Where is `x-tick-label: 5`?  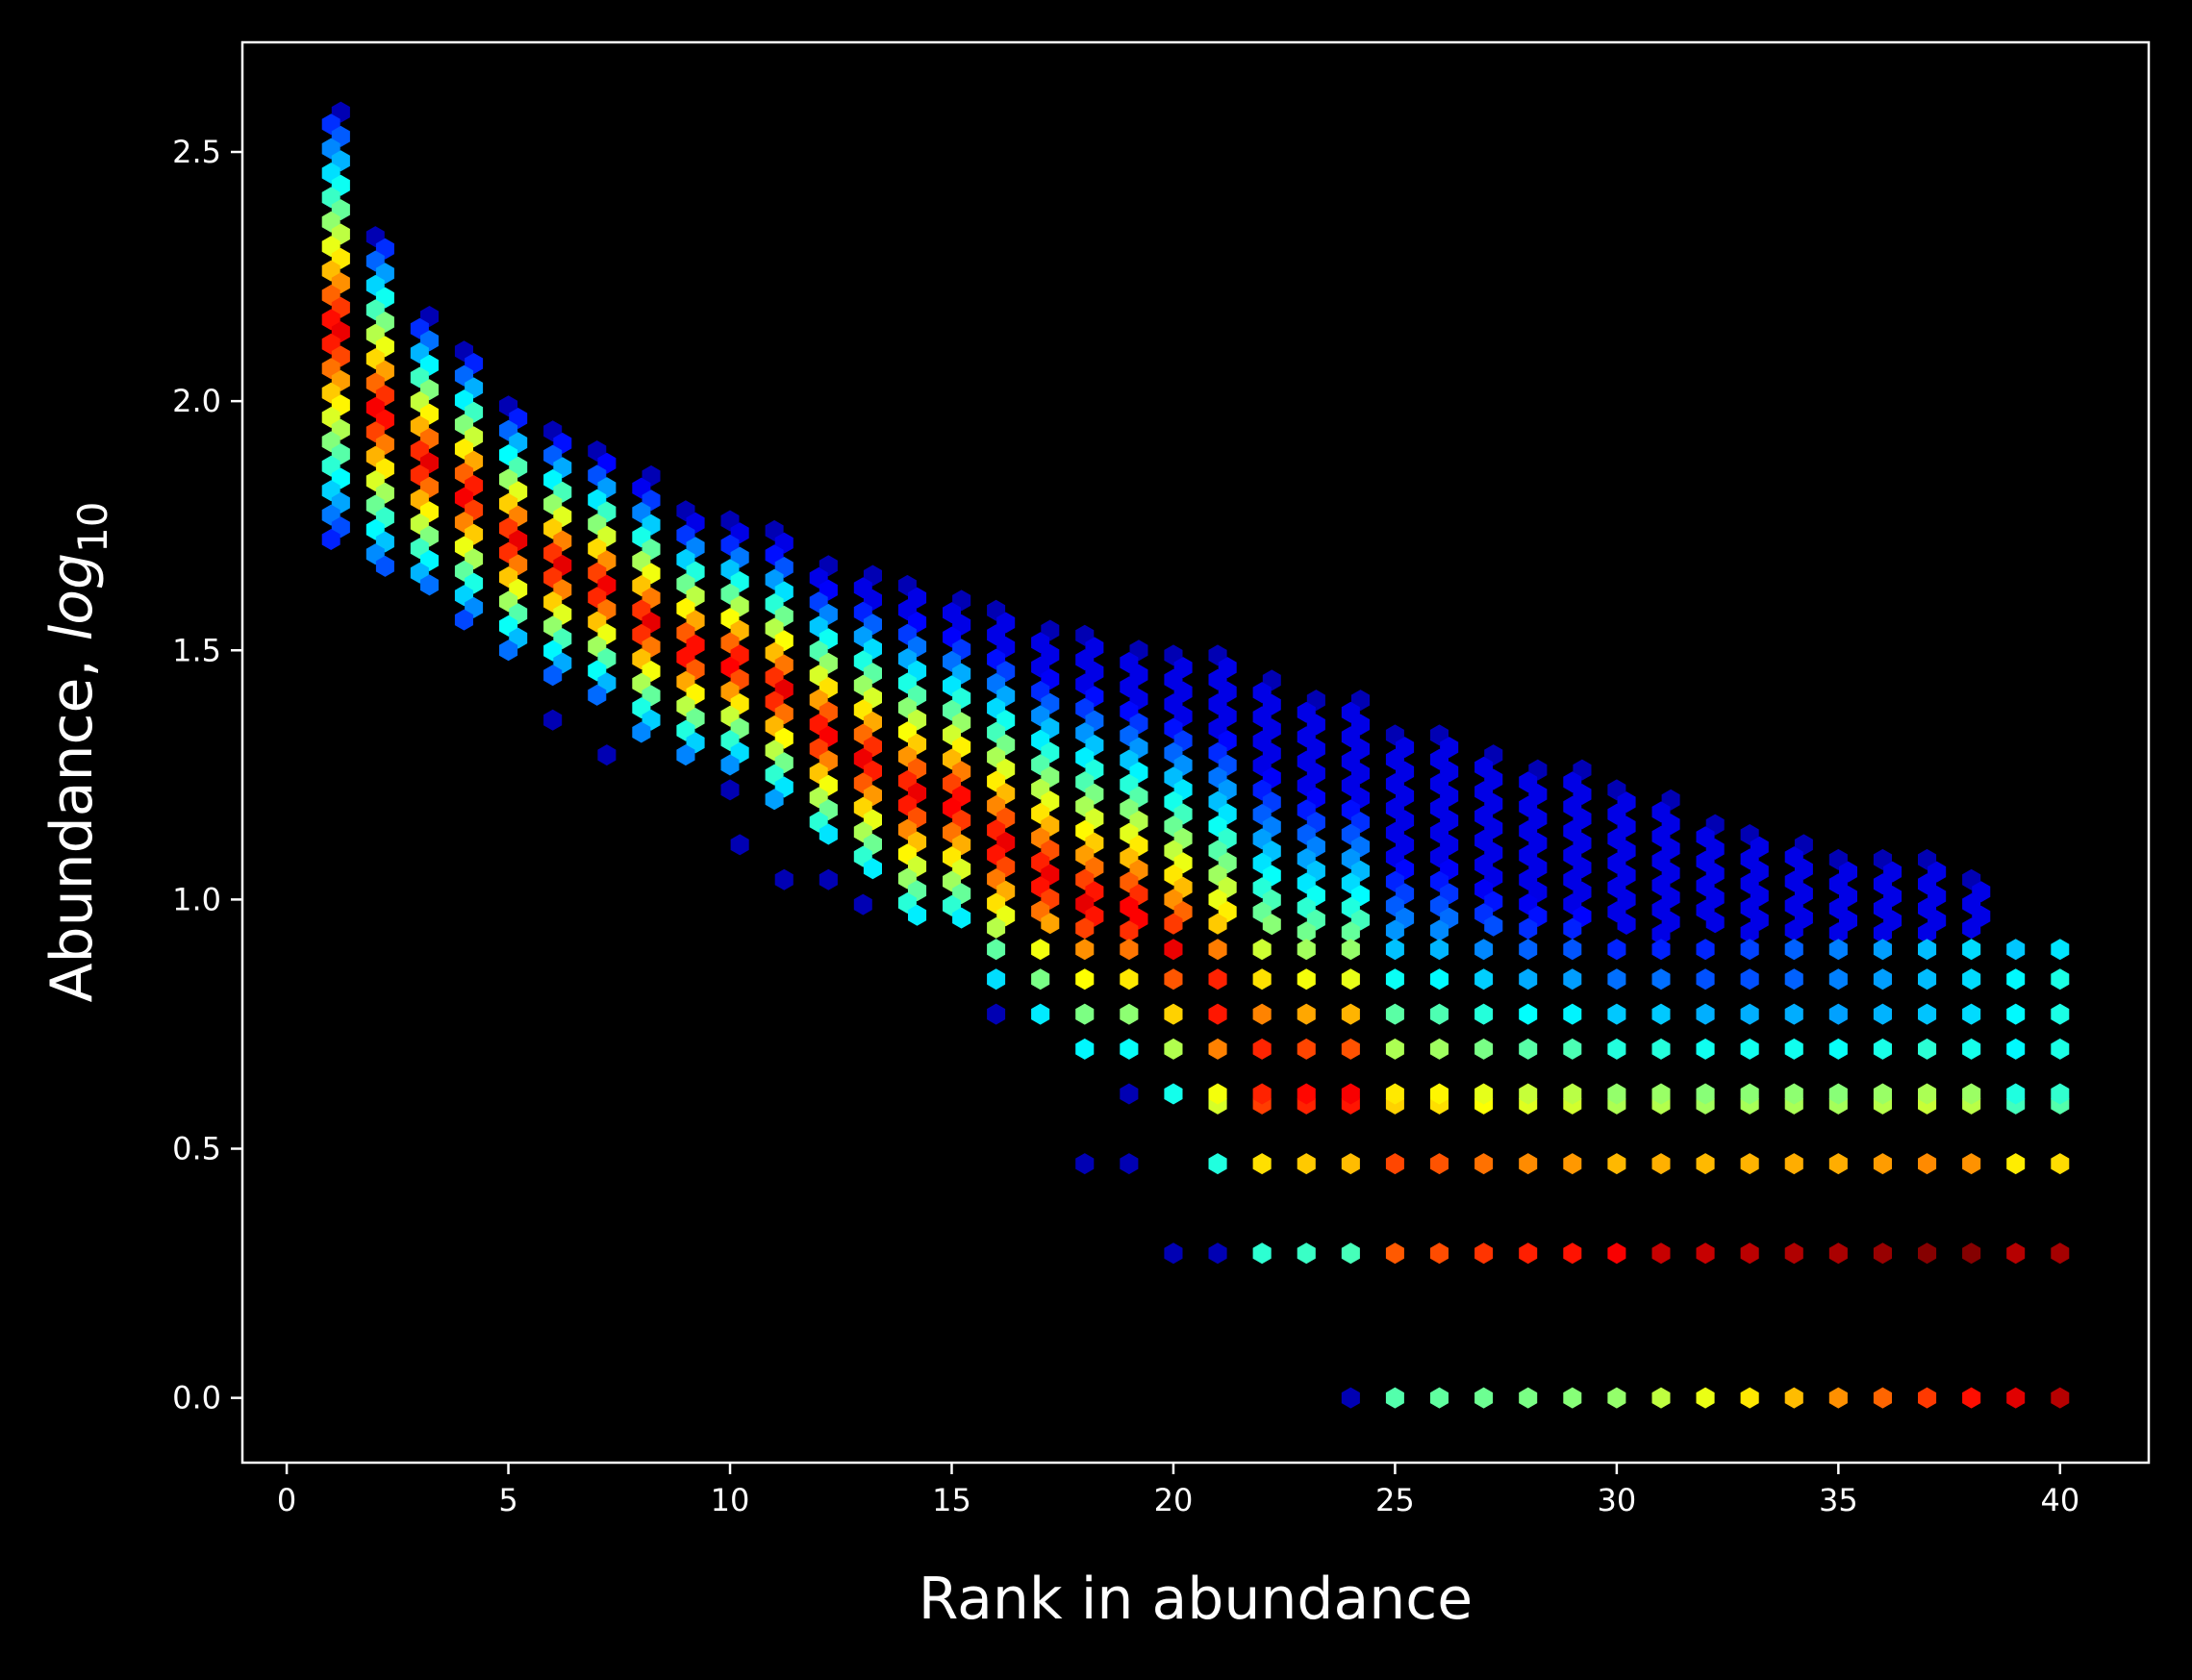 x-tick-label: 5 is located at coordinates (507, 1500).